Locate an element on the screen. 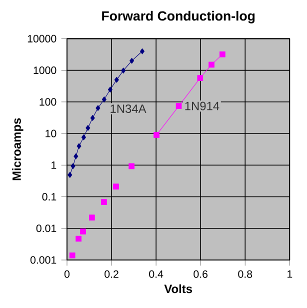  x-axis-title: Volts is located at coordinates (178, 289).